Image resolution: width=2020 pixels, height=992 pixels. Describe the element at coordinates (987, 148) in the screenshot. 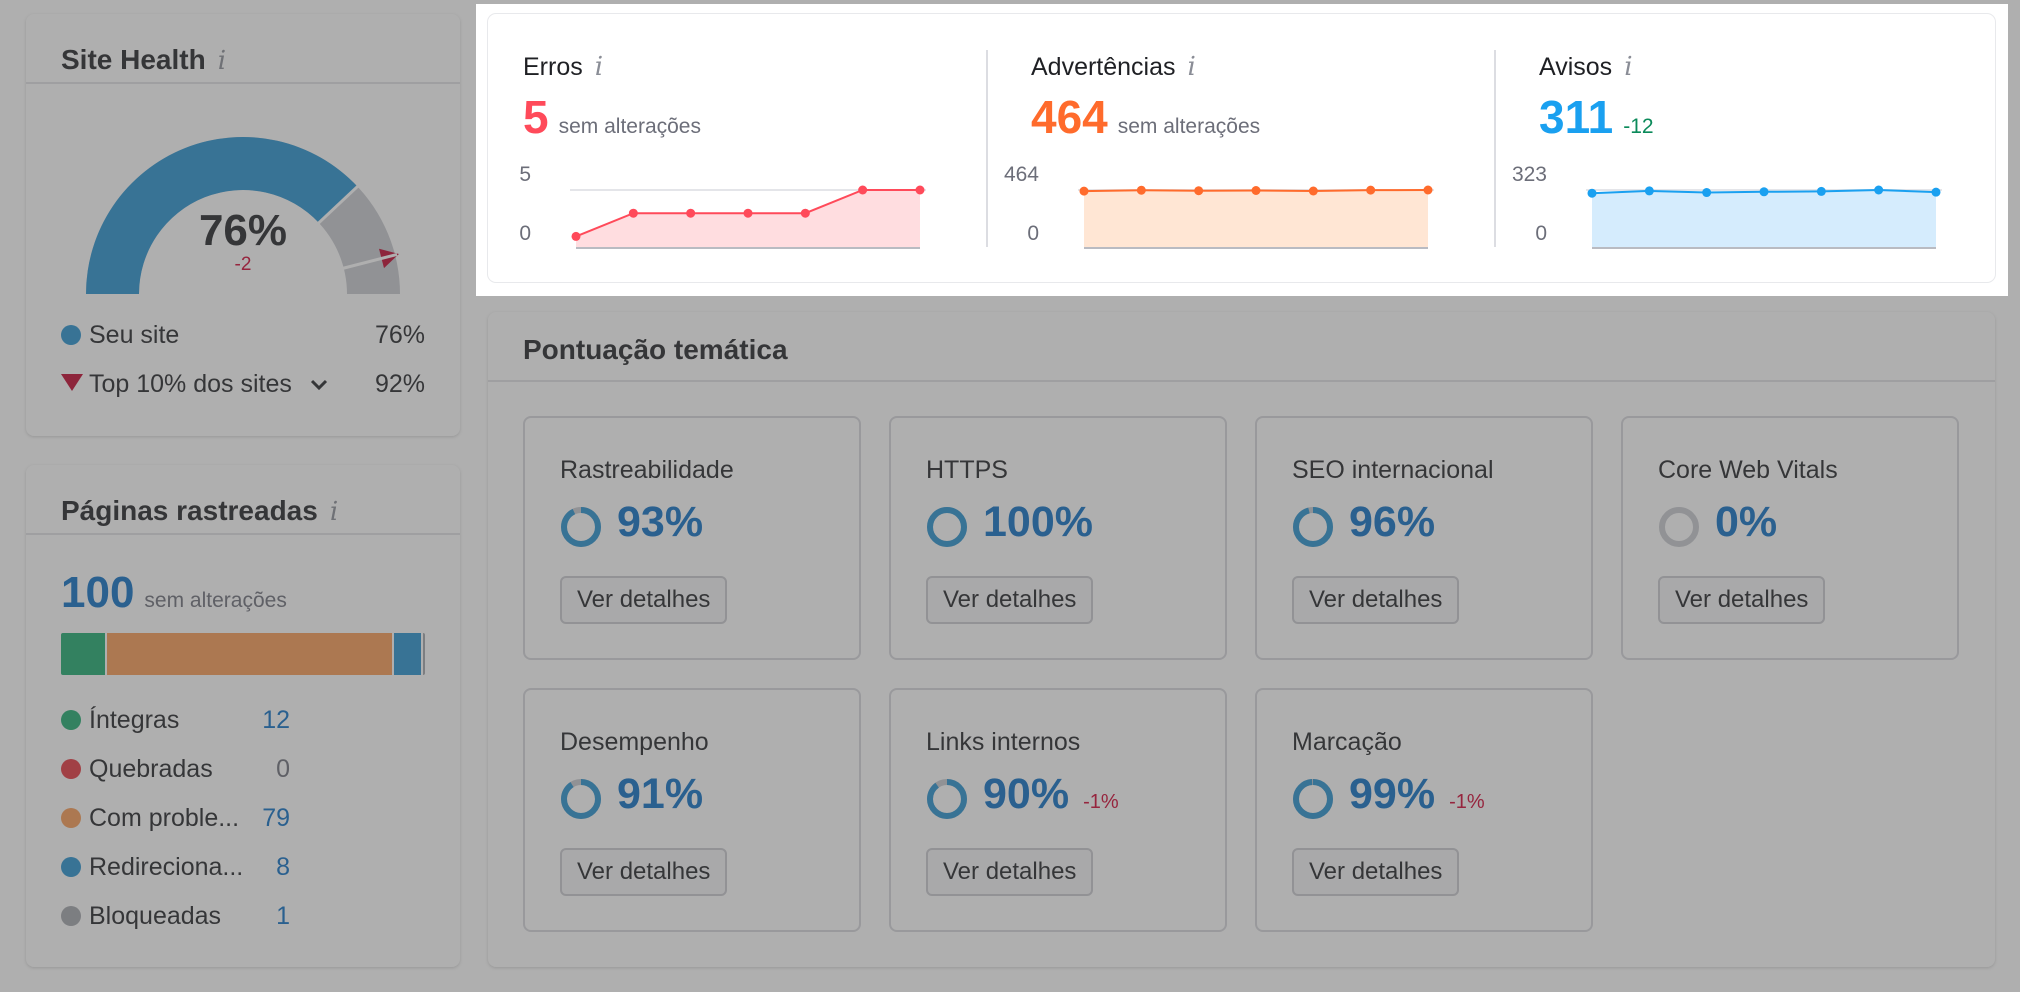

I see `separator` at that location.